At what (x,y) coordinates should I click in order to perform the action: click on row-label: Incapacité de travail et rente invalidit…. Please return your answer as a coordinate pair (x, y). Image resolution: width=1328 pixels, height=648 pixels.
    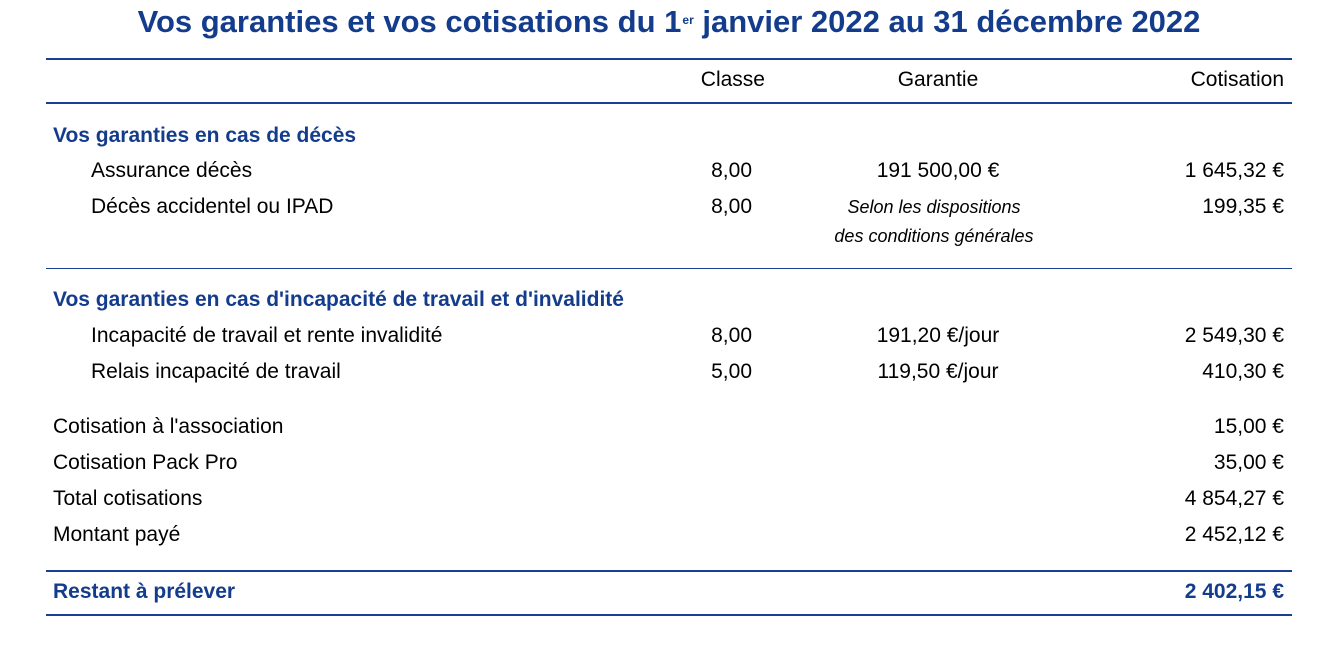
    Looking at the image, I should click on (267, 335).